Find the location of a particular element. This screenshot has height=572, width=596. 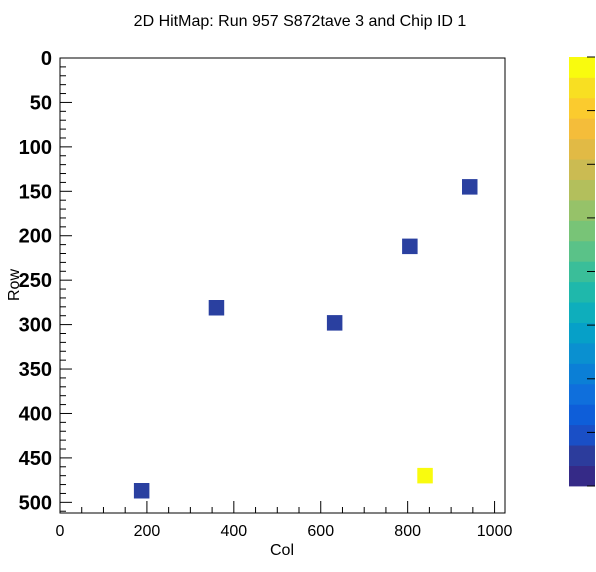

y-tick-label: 0 is located at coordinates (46, 59).